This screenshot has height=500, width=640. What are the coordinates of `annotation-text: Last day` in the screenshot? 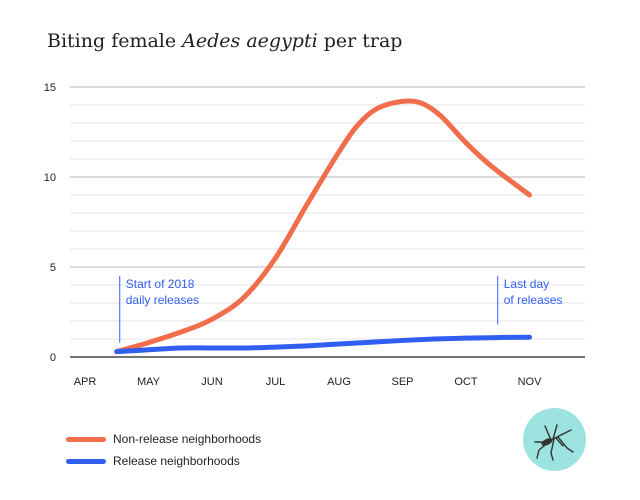 It's located at (526, 284).